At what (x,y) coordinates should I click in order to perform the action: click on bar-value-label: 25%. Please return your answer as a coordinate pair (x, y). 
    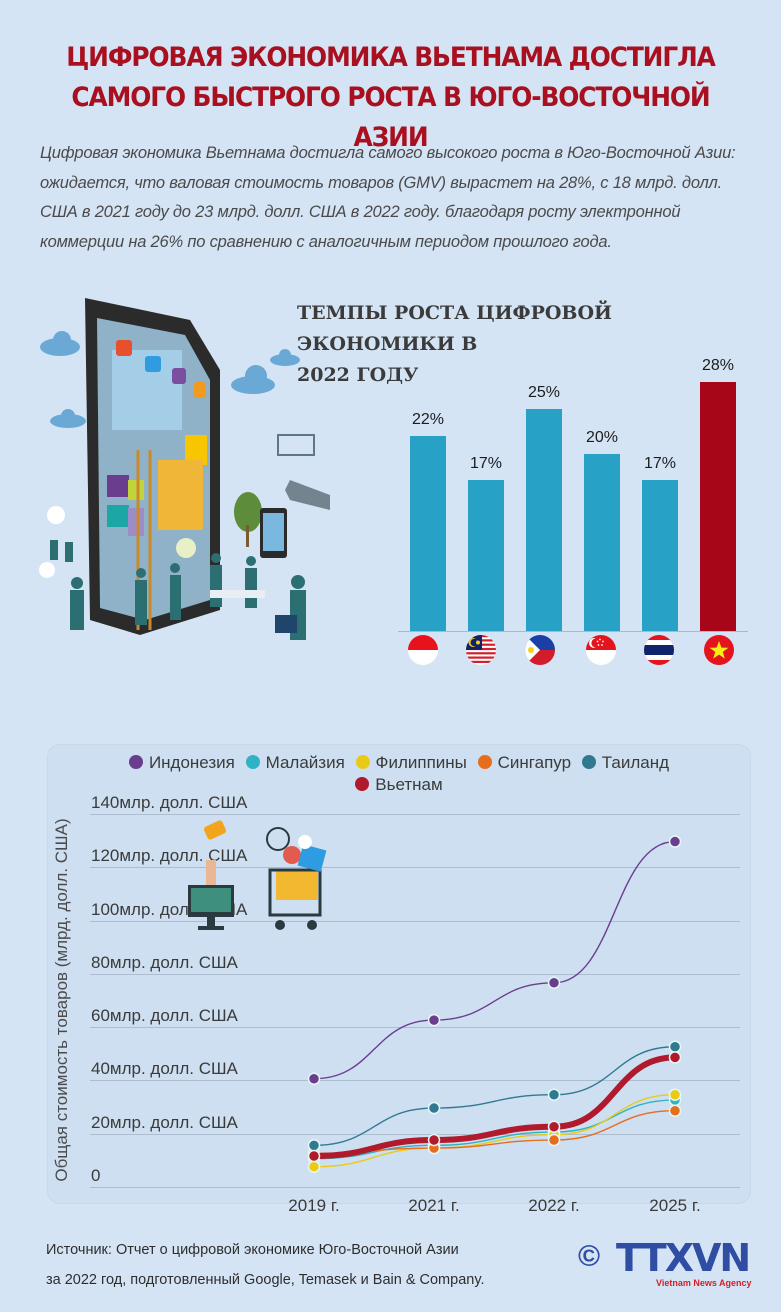
    Looking at the image, I should click on (544, 393).